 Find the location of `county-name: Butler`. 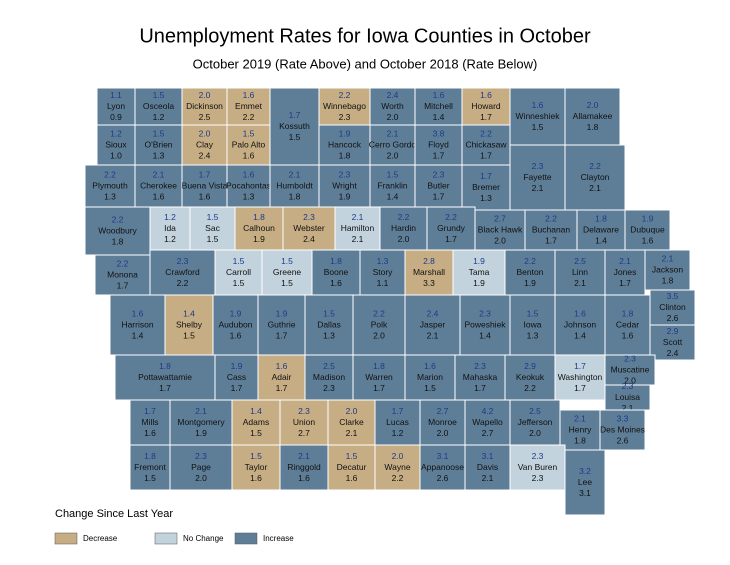

county-name: Butler is located at coordinates (438, 185).